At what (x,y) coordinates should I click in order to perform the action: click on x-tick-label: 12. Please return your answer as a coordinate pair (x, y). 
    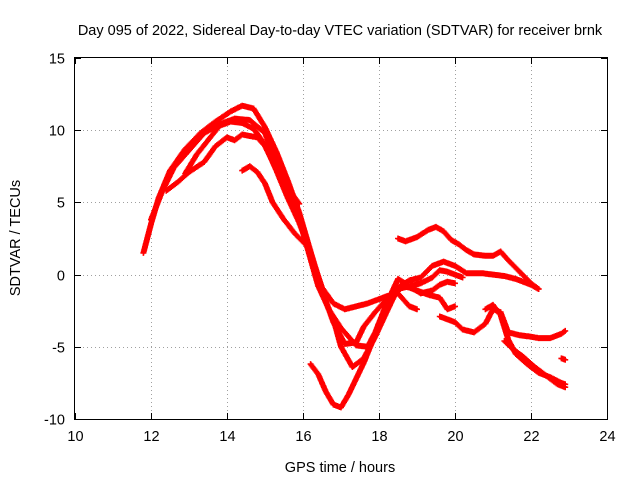
    Looking at the image, I should click on (151, 437).